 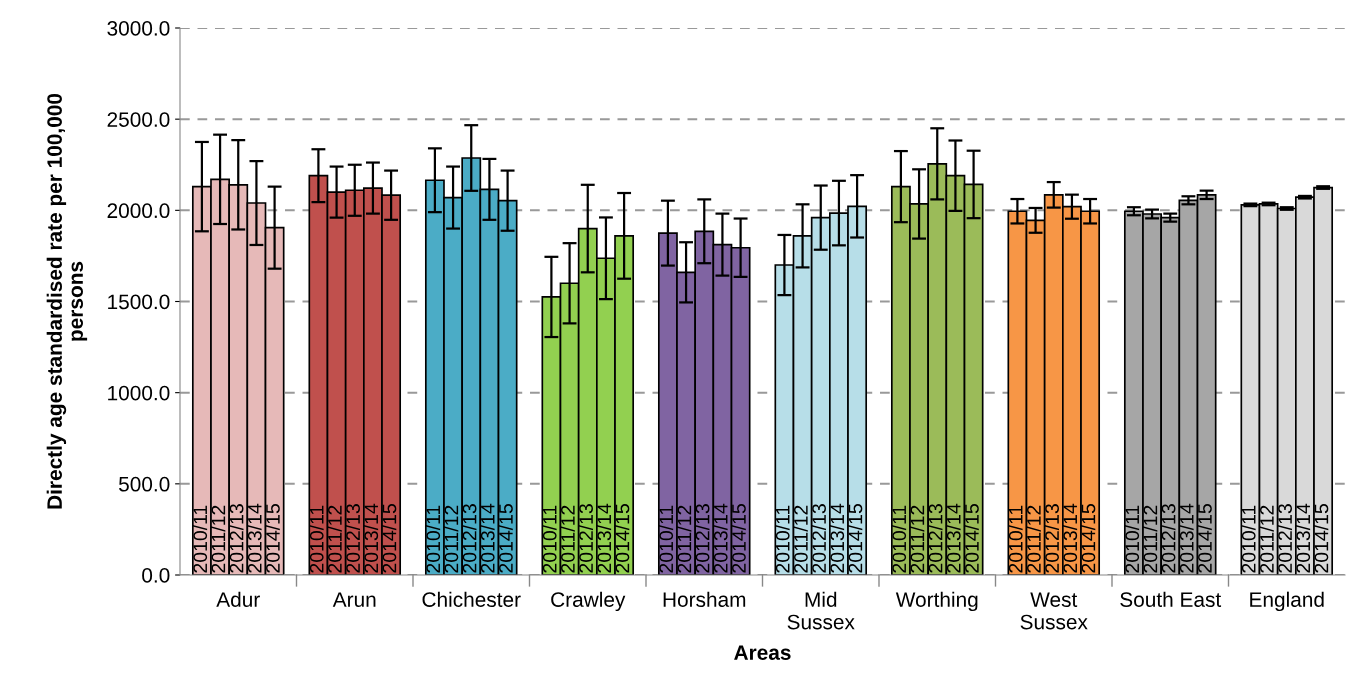 What do you see at coordinates (588, 601) in the screenshot?
I see `x-tick-label: Crawley` at bounding box center [588, 601].